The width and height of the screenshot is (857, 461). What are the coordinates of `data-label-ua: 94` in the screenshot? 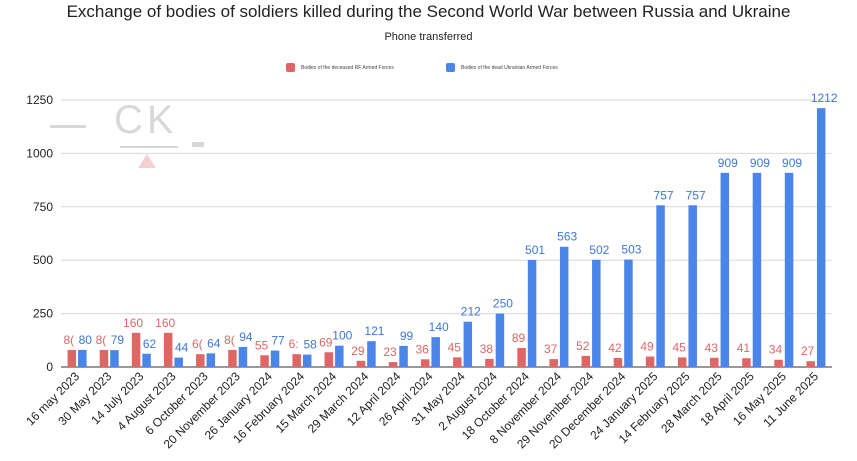 It's located at (246, 337).